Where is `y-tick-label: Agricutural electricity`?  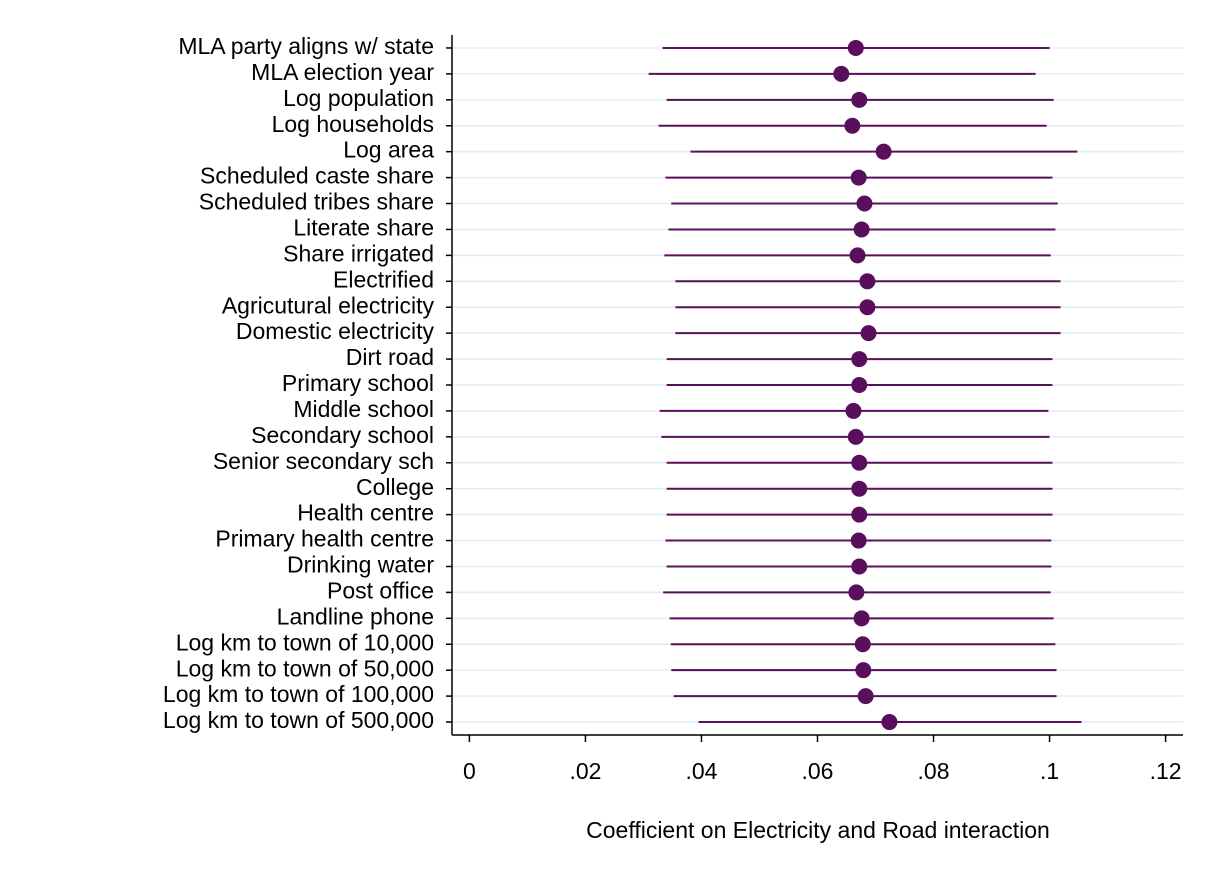
y-tick-label: Agricutural electricity is located at coordinates (328, 305).